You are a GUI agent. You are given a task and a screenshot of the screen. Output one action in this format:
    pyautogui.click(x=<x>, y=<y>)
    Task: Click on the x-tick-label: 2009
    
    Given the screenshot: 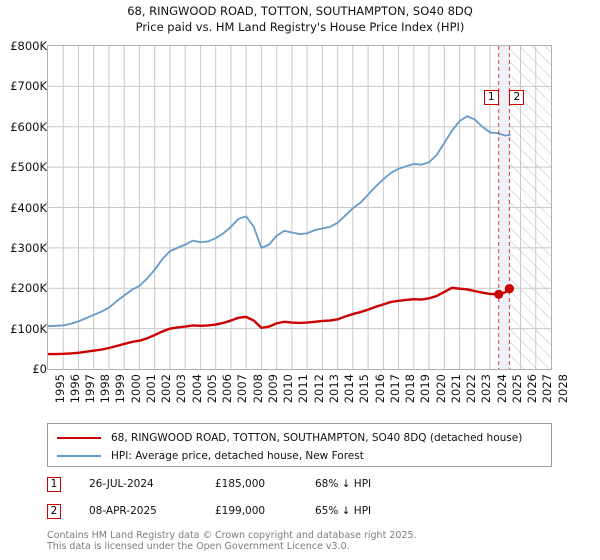 What is the action you would take?
    pyautogui.click(x=272, y=389)
    